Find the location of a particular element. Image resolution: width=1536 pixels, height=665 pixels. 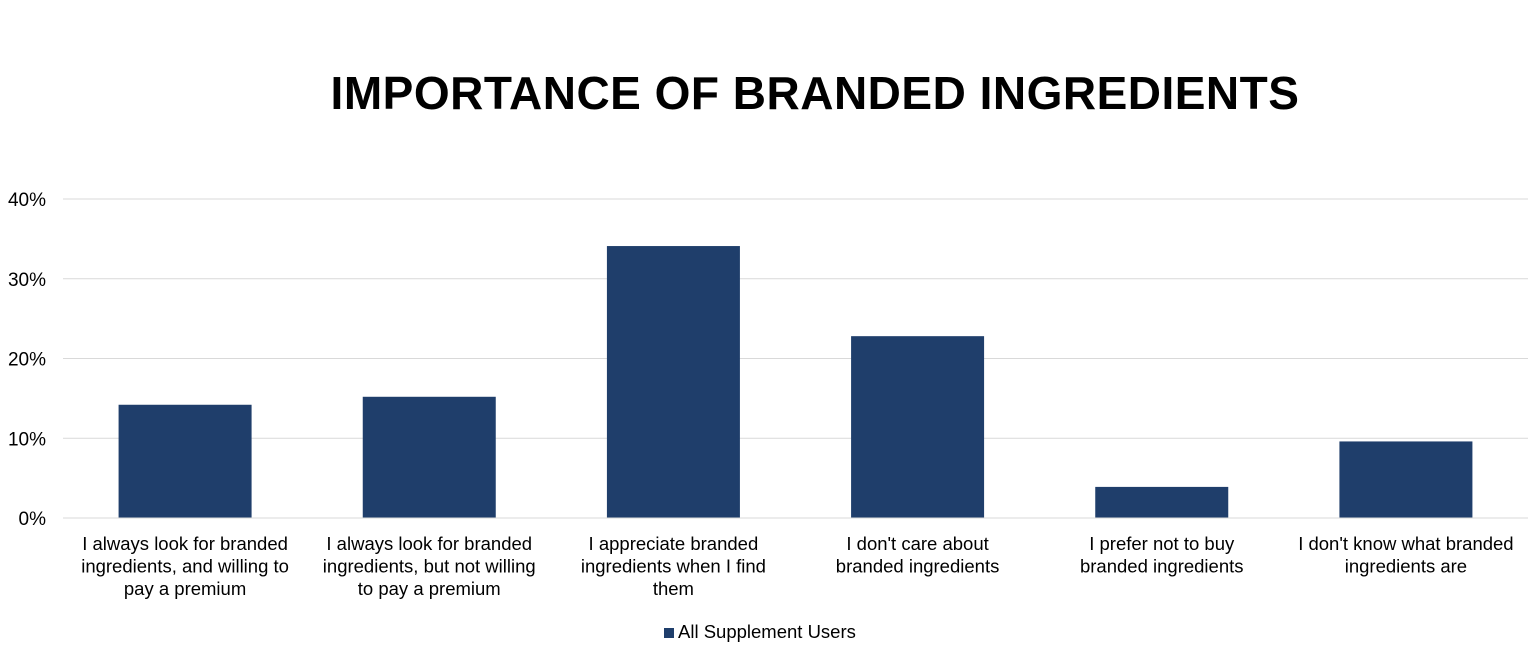

x-tick-label: I don't care about branded ingredients is located at coordinates (918, 555).